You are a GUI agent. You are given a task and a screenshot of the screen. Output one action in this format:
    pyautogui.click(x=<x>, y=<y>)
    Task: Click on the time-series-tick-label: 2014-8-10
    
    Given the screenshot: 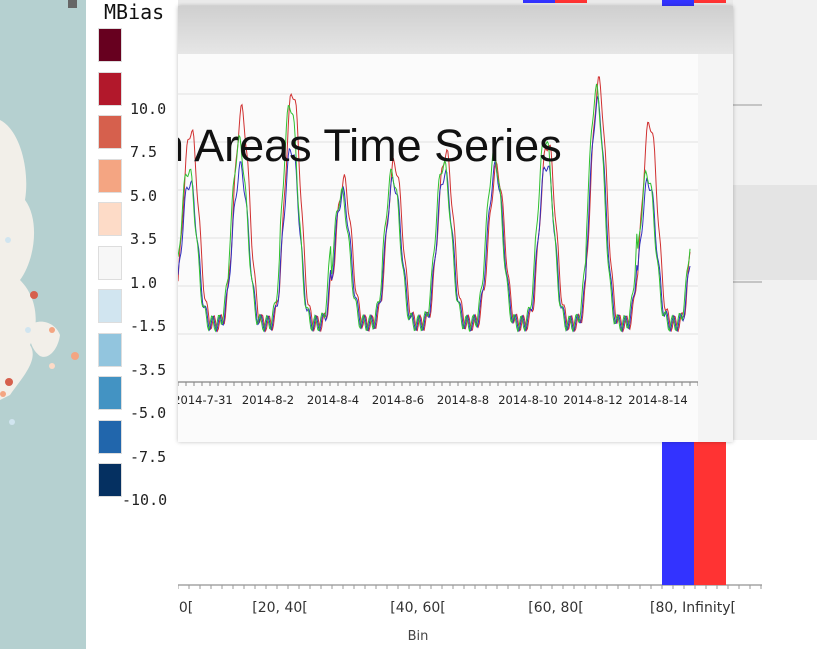 What is the action you would take?
    pyautogui.click(x=528, y=400)
    